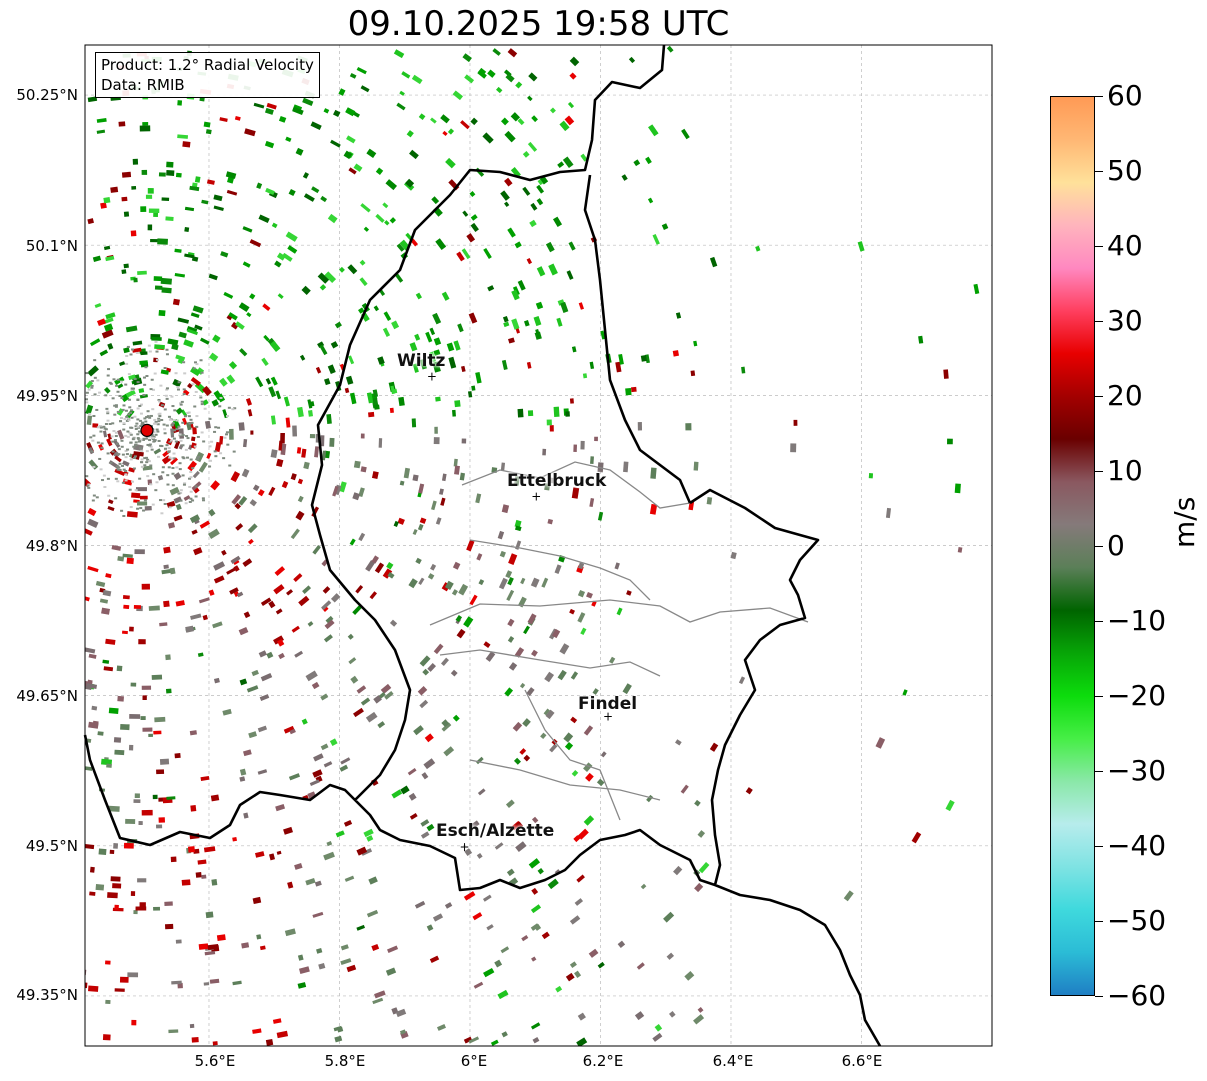  What do you see at coordinates (147, 430) in the screenshot?
I see `radar-site-marker` at bounding box center [147, 430].